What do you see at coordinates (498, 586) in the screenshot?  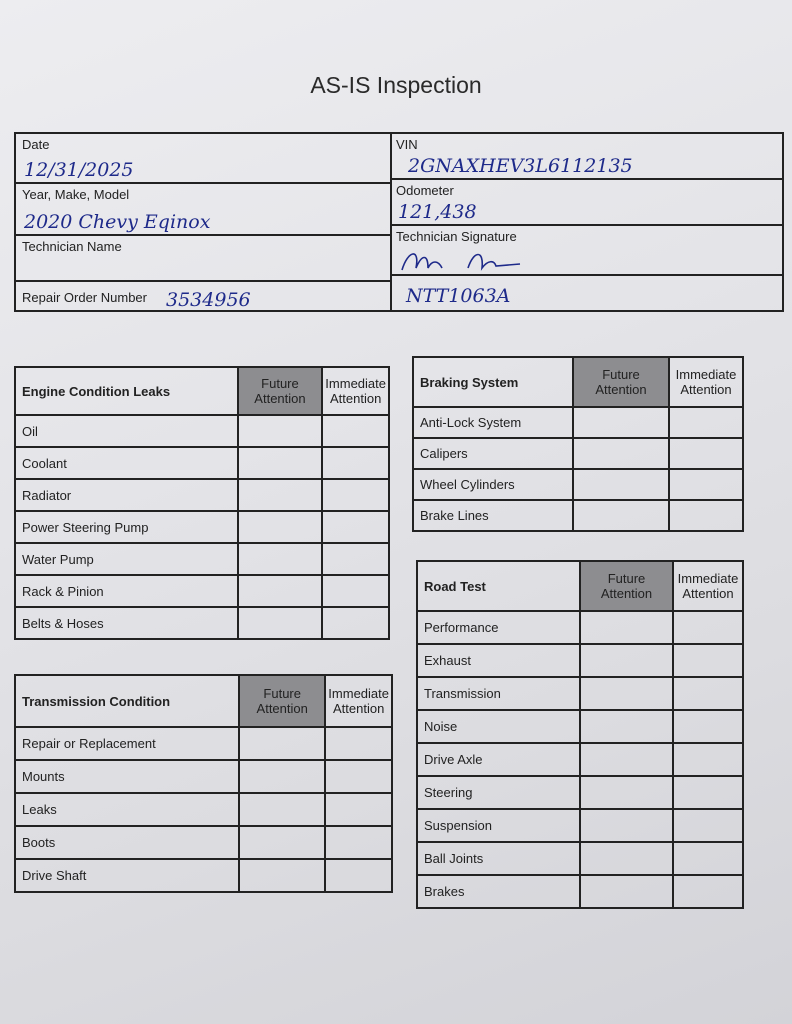 I see `road-table-title: Road Test` at bounding box center [498, 586].